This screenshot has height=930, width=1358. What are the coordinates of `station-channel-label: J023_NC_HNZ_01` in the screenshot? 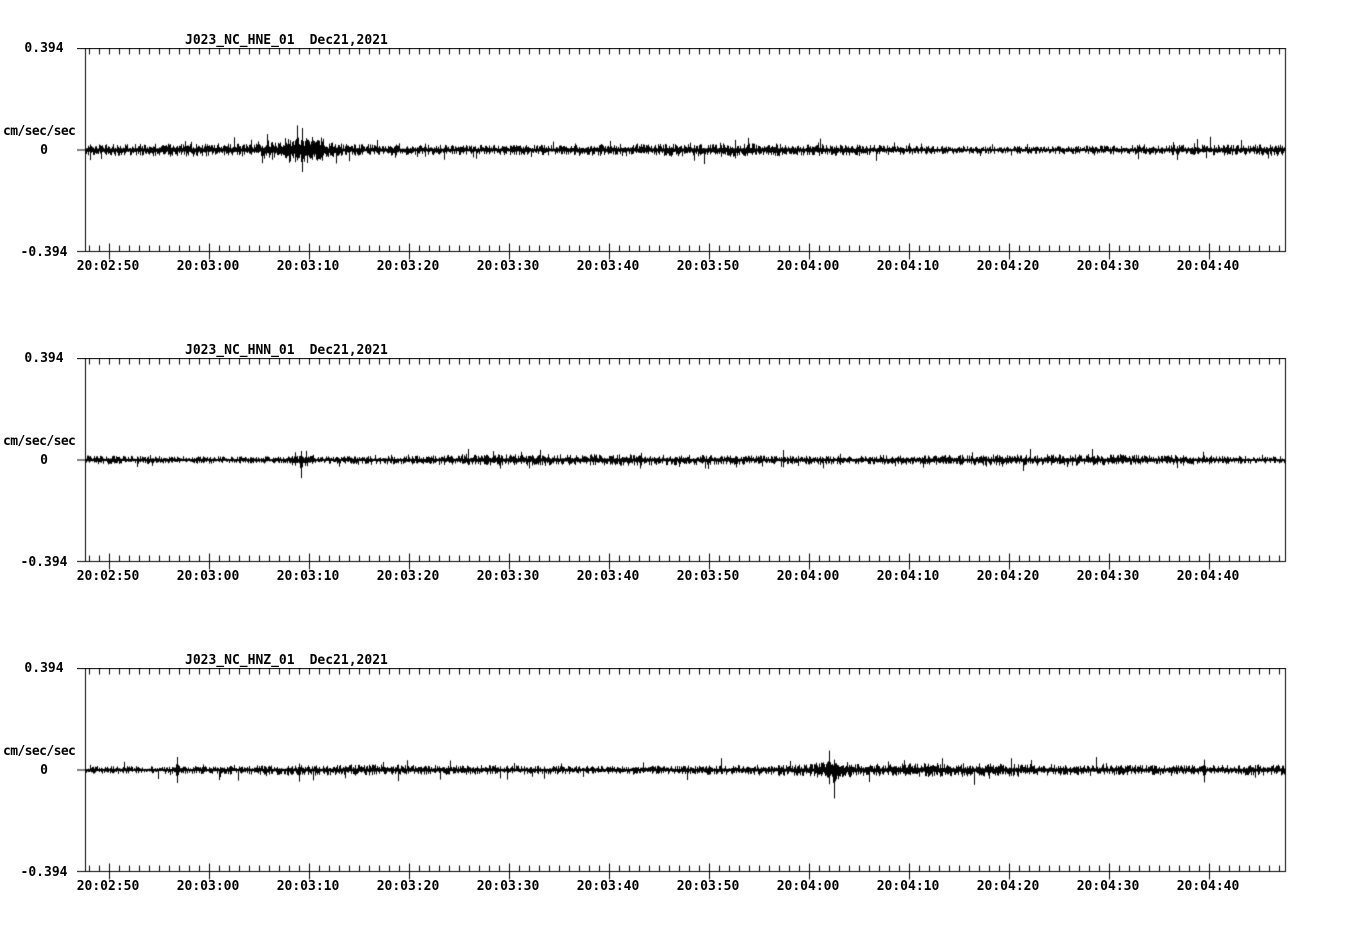 It's located at (240, 660).